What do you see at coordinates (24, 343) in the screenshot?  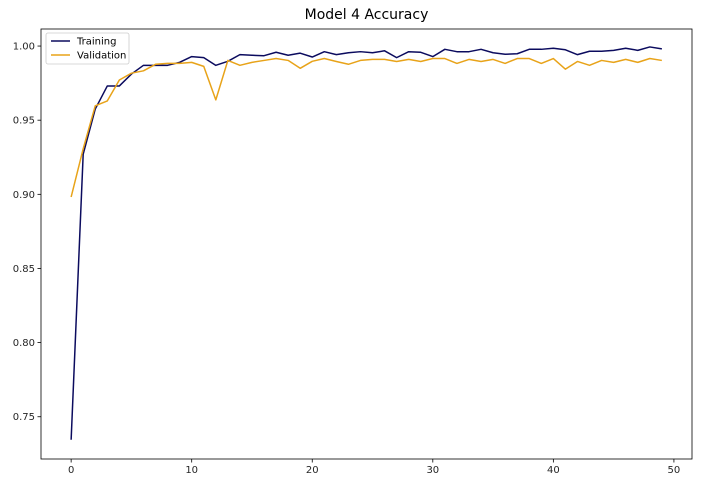 I see `y-tick-label: 0.80` at bounding box center [24, 343].